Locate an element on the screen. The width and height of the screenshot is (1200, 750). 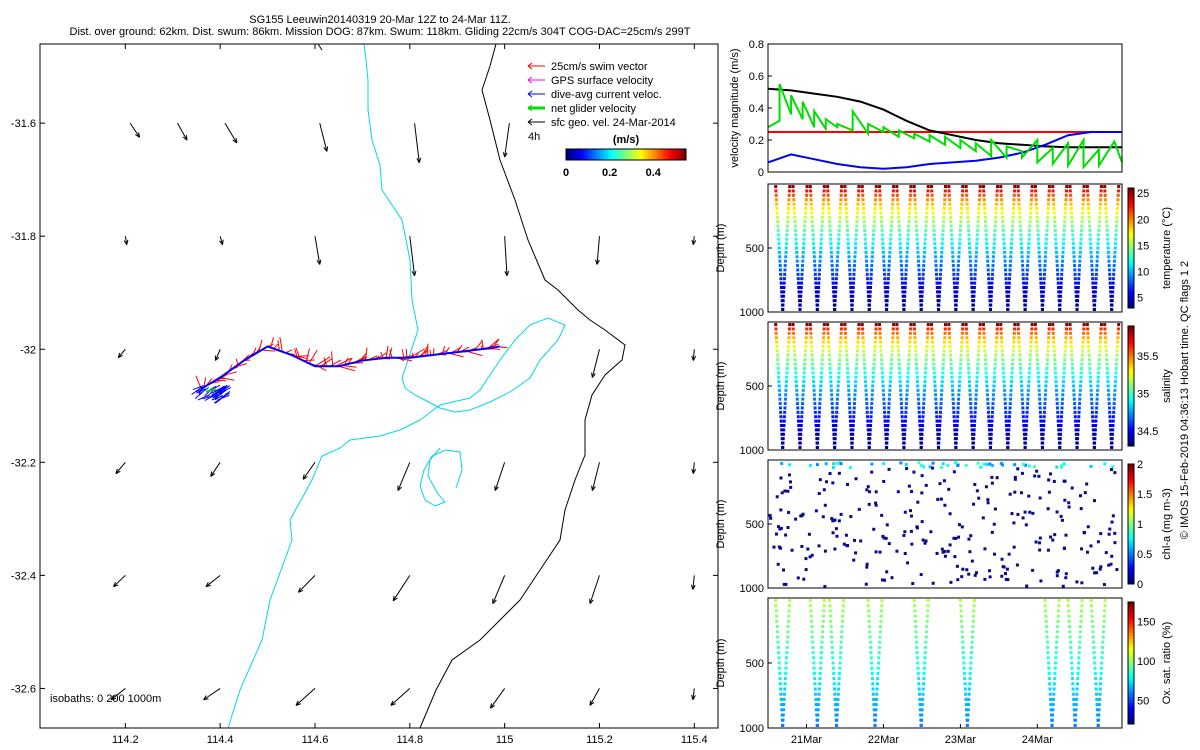
isobath-label: isobaths: 0 200 1000m is located at coordinates (105, 699).